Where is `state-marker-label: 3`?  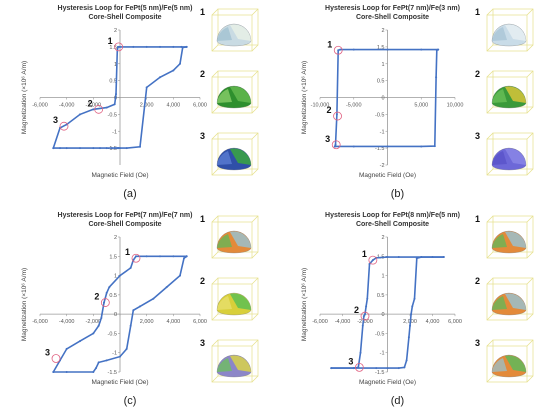
state-marker-label: 3 is located at coordinates (55, 120).